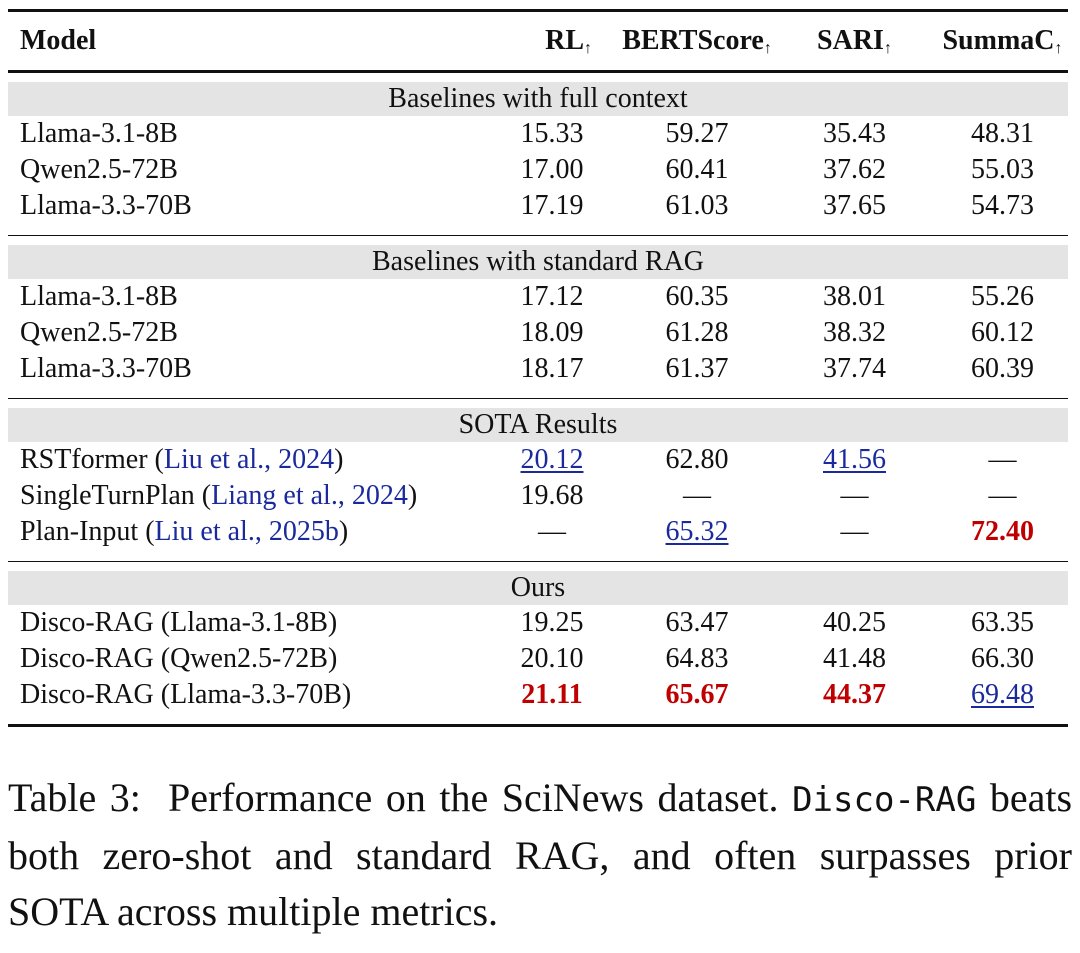 This screenshot has width=1080, height=953. Describe the element at coordinates (87, 531) in the screenshot. I see `model-name: Plan-Input (` at that location.